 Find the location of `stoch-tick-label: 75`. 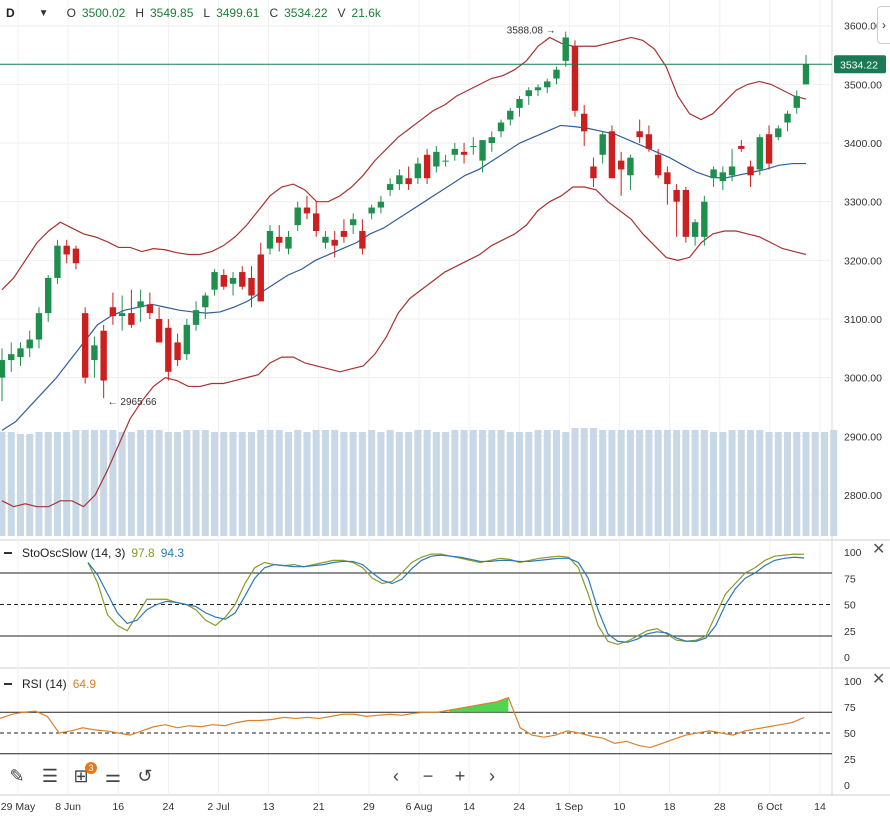

stoch-tick-label: 75 is located at coordinates (850, 579).